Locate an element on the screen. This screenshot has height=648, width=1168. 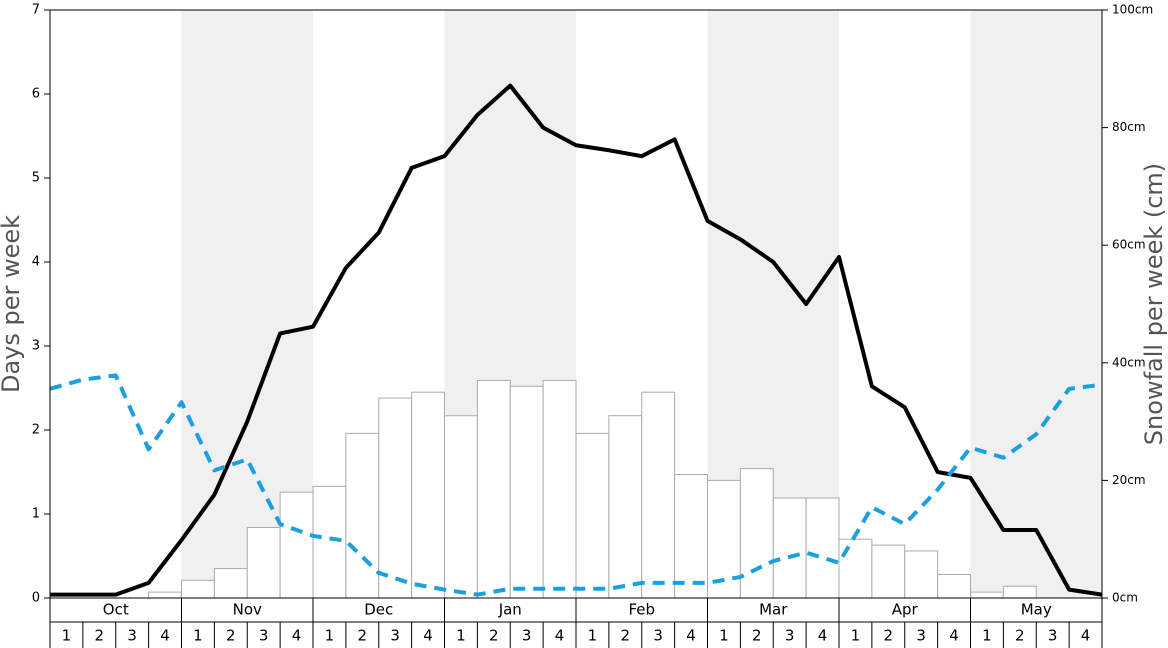
month-label: Nov is located at coordinates (247, 610).